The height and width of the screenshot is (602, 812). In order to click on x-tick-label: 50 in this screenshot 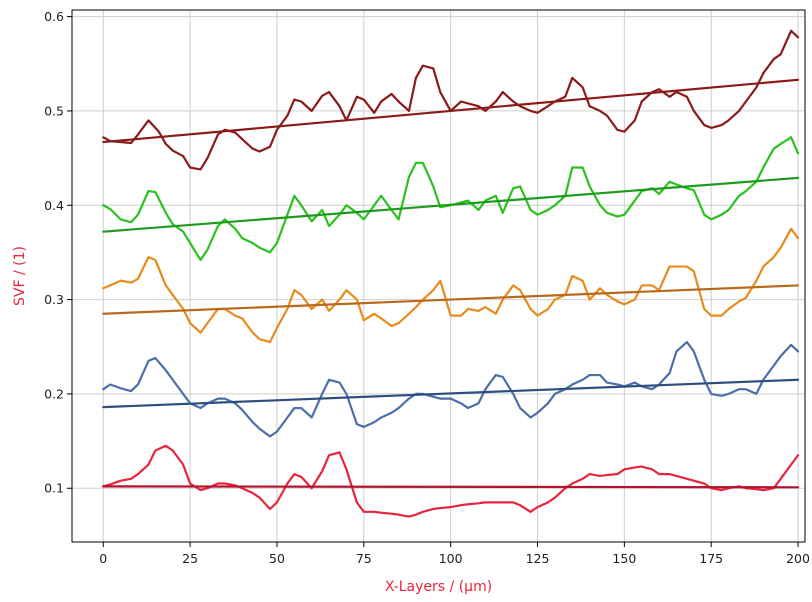, I will do `click(277, 558)`.